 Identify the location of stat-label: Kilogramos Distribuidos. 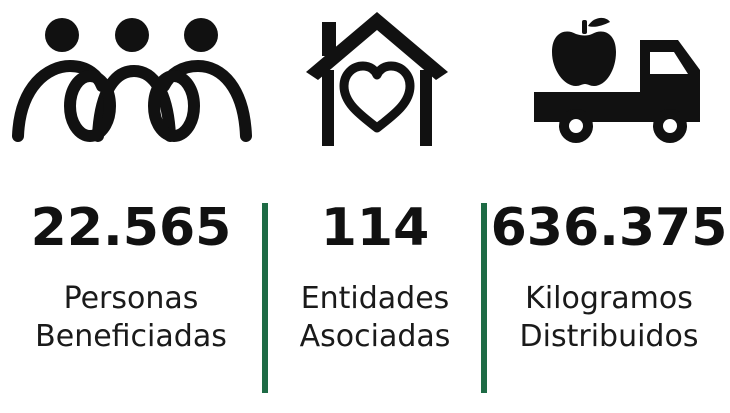
(609, 318).